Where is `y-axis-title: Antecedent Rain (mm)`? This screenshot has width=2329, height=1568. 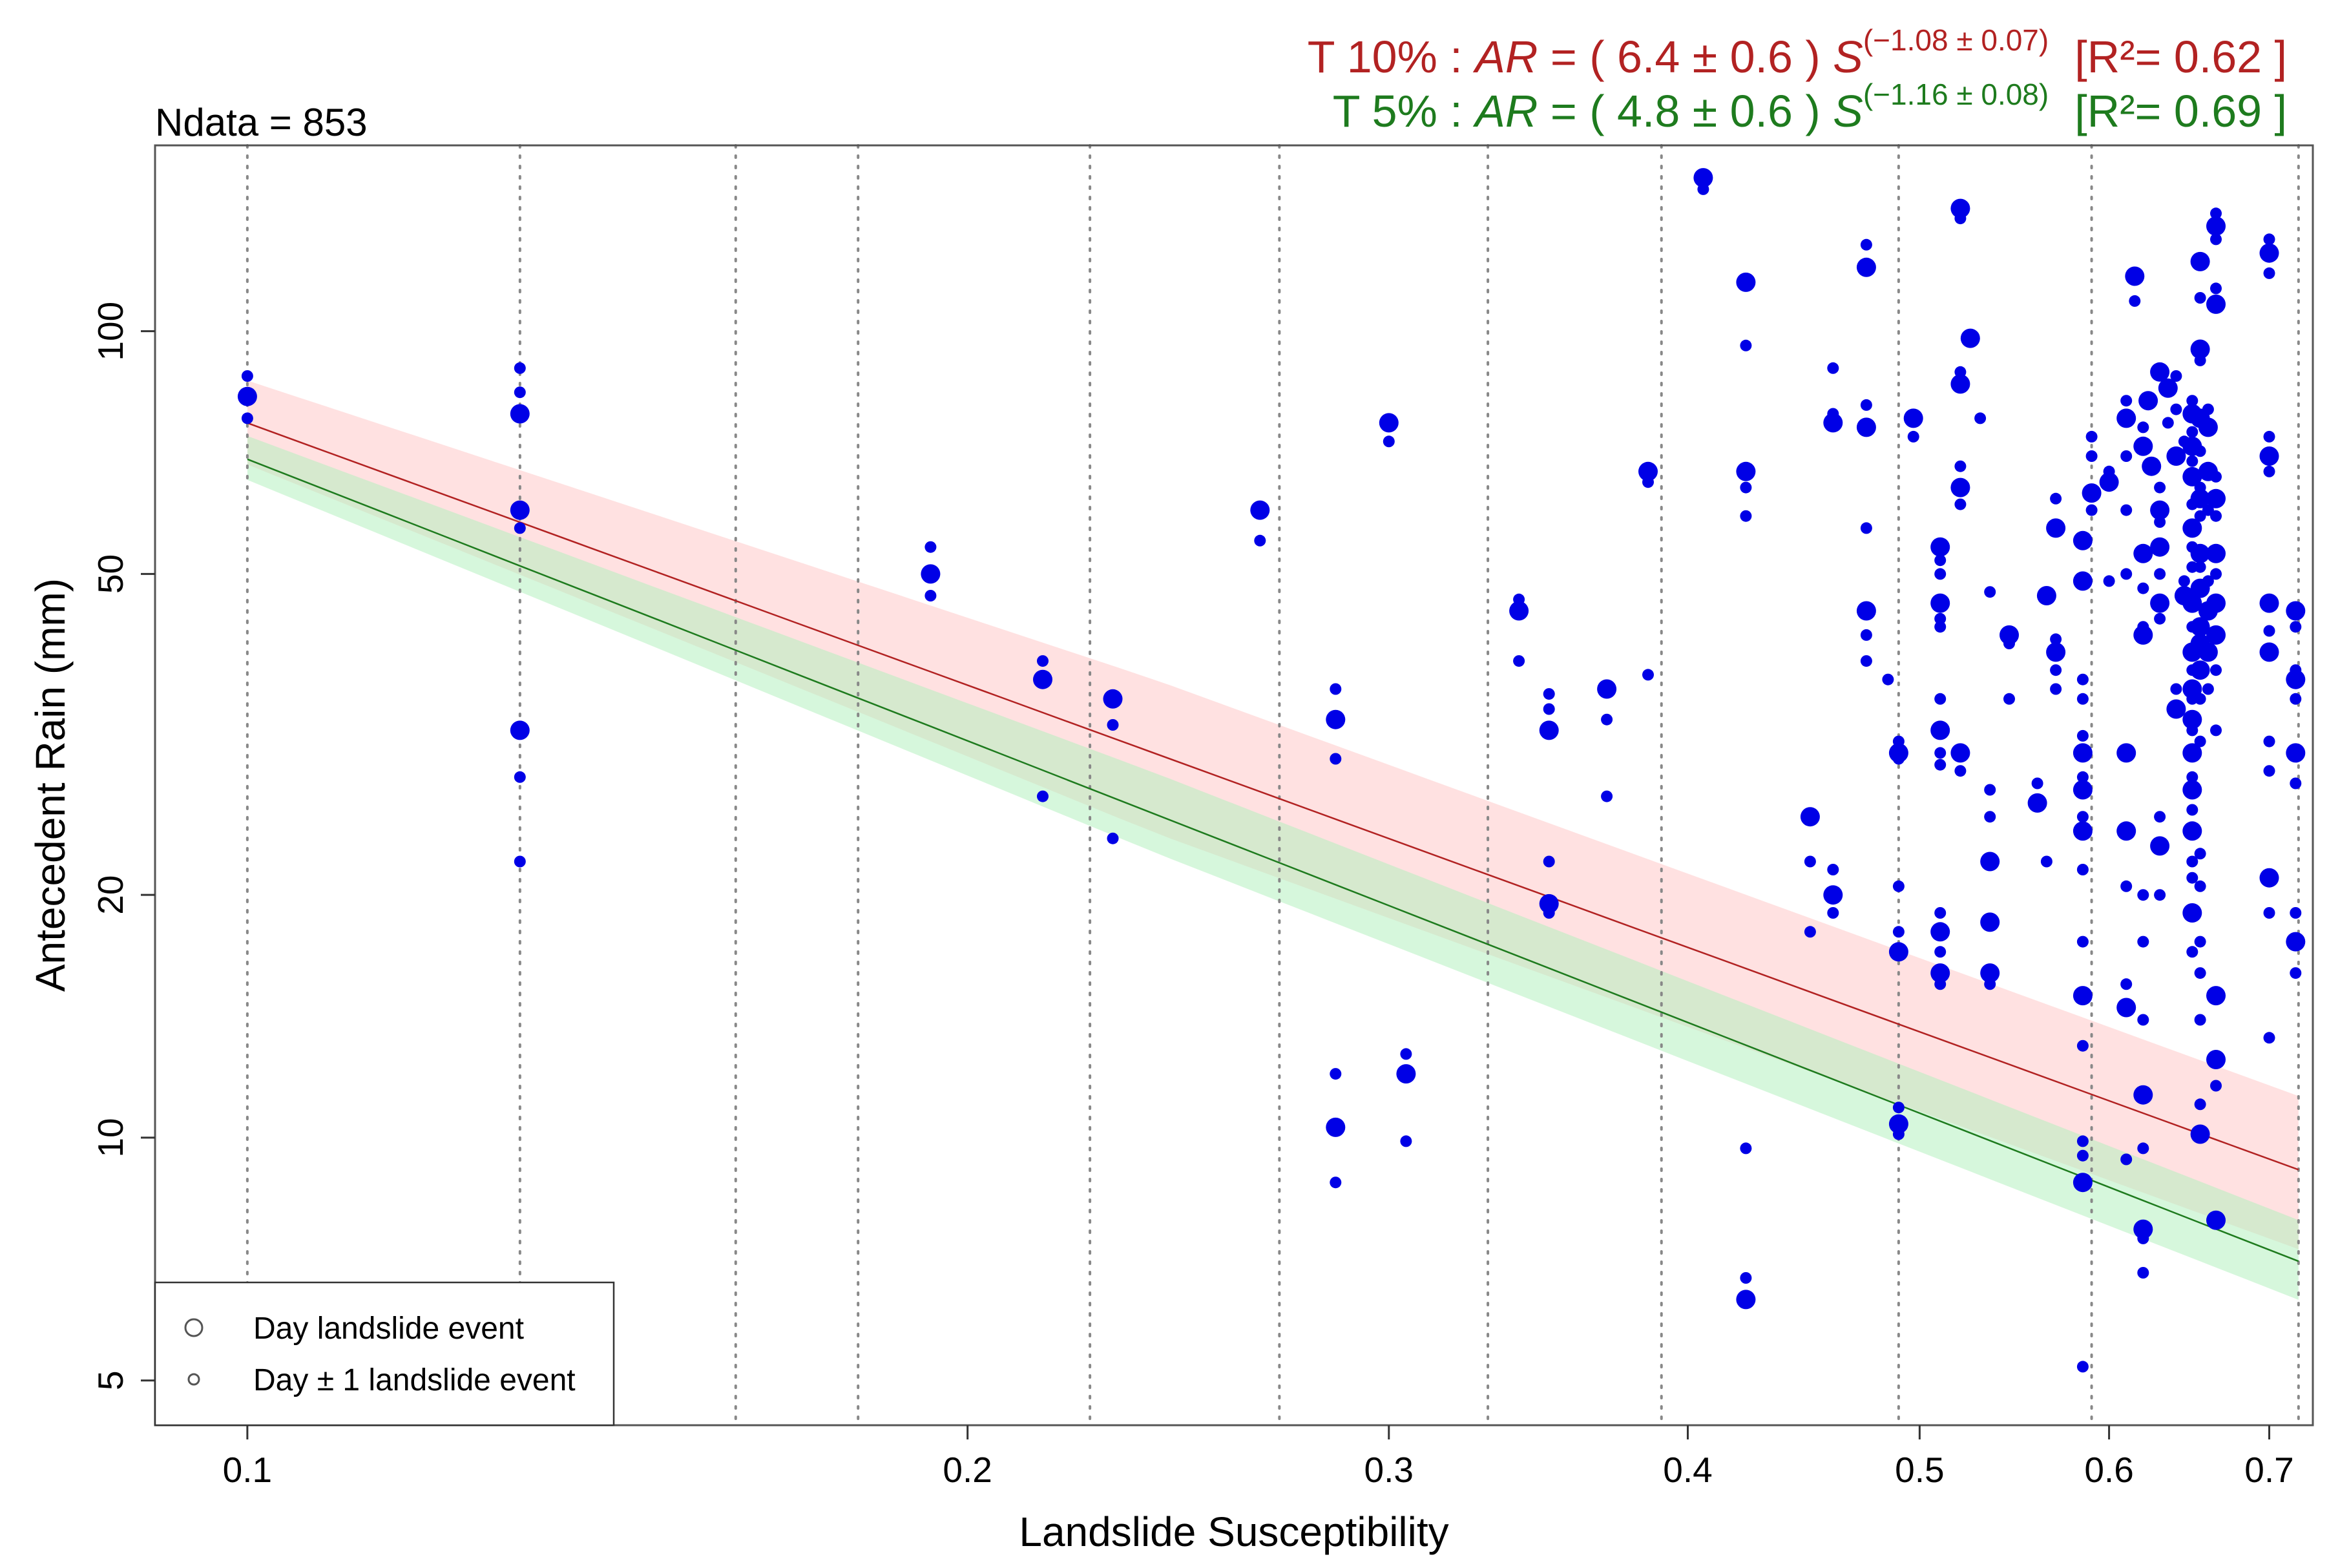 y-axis-title: Antecedent Rain (mm) is located at coordinates (50, 785).